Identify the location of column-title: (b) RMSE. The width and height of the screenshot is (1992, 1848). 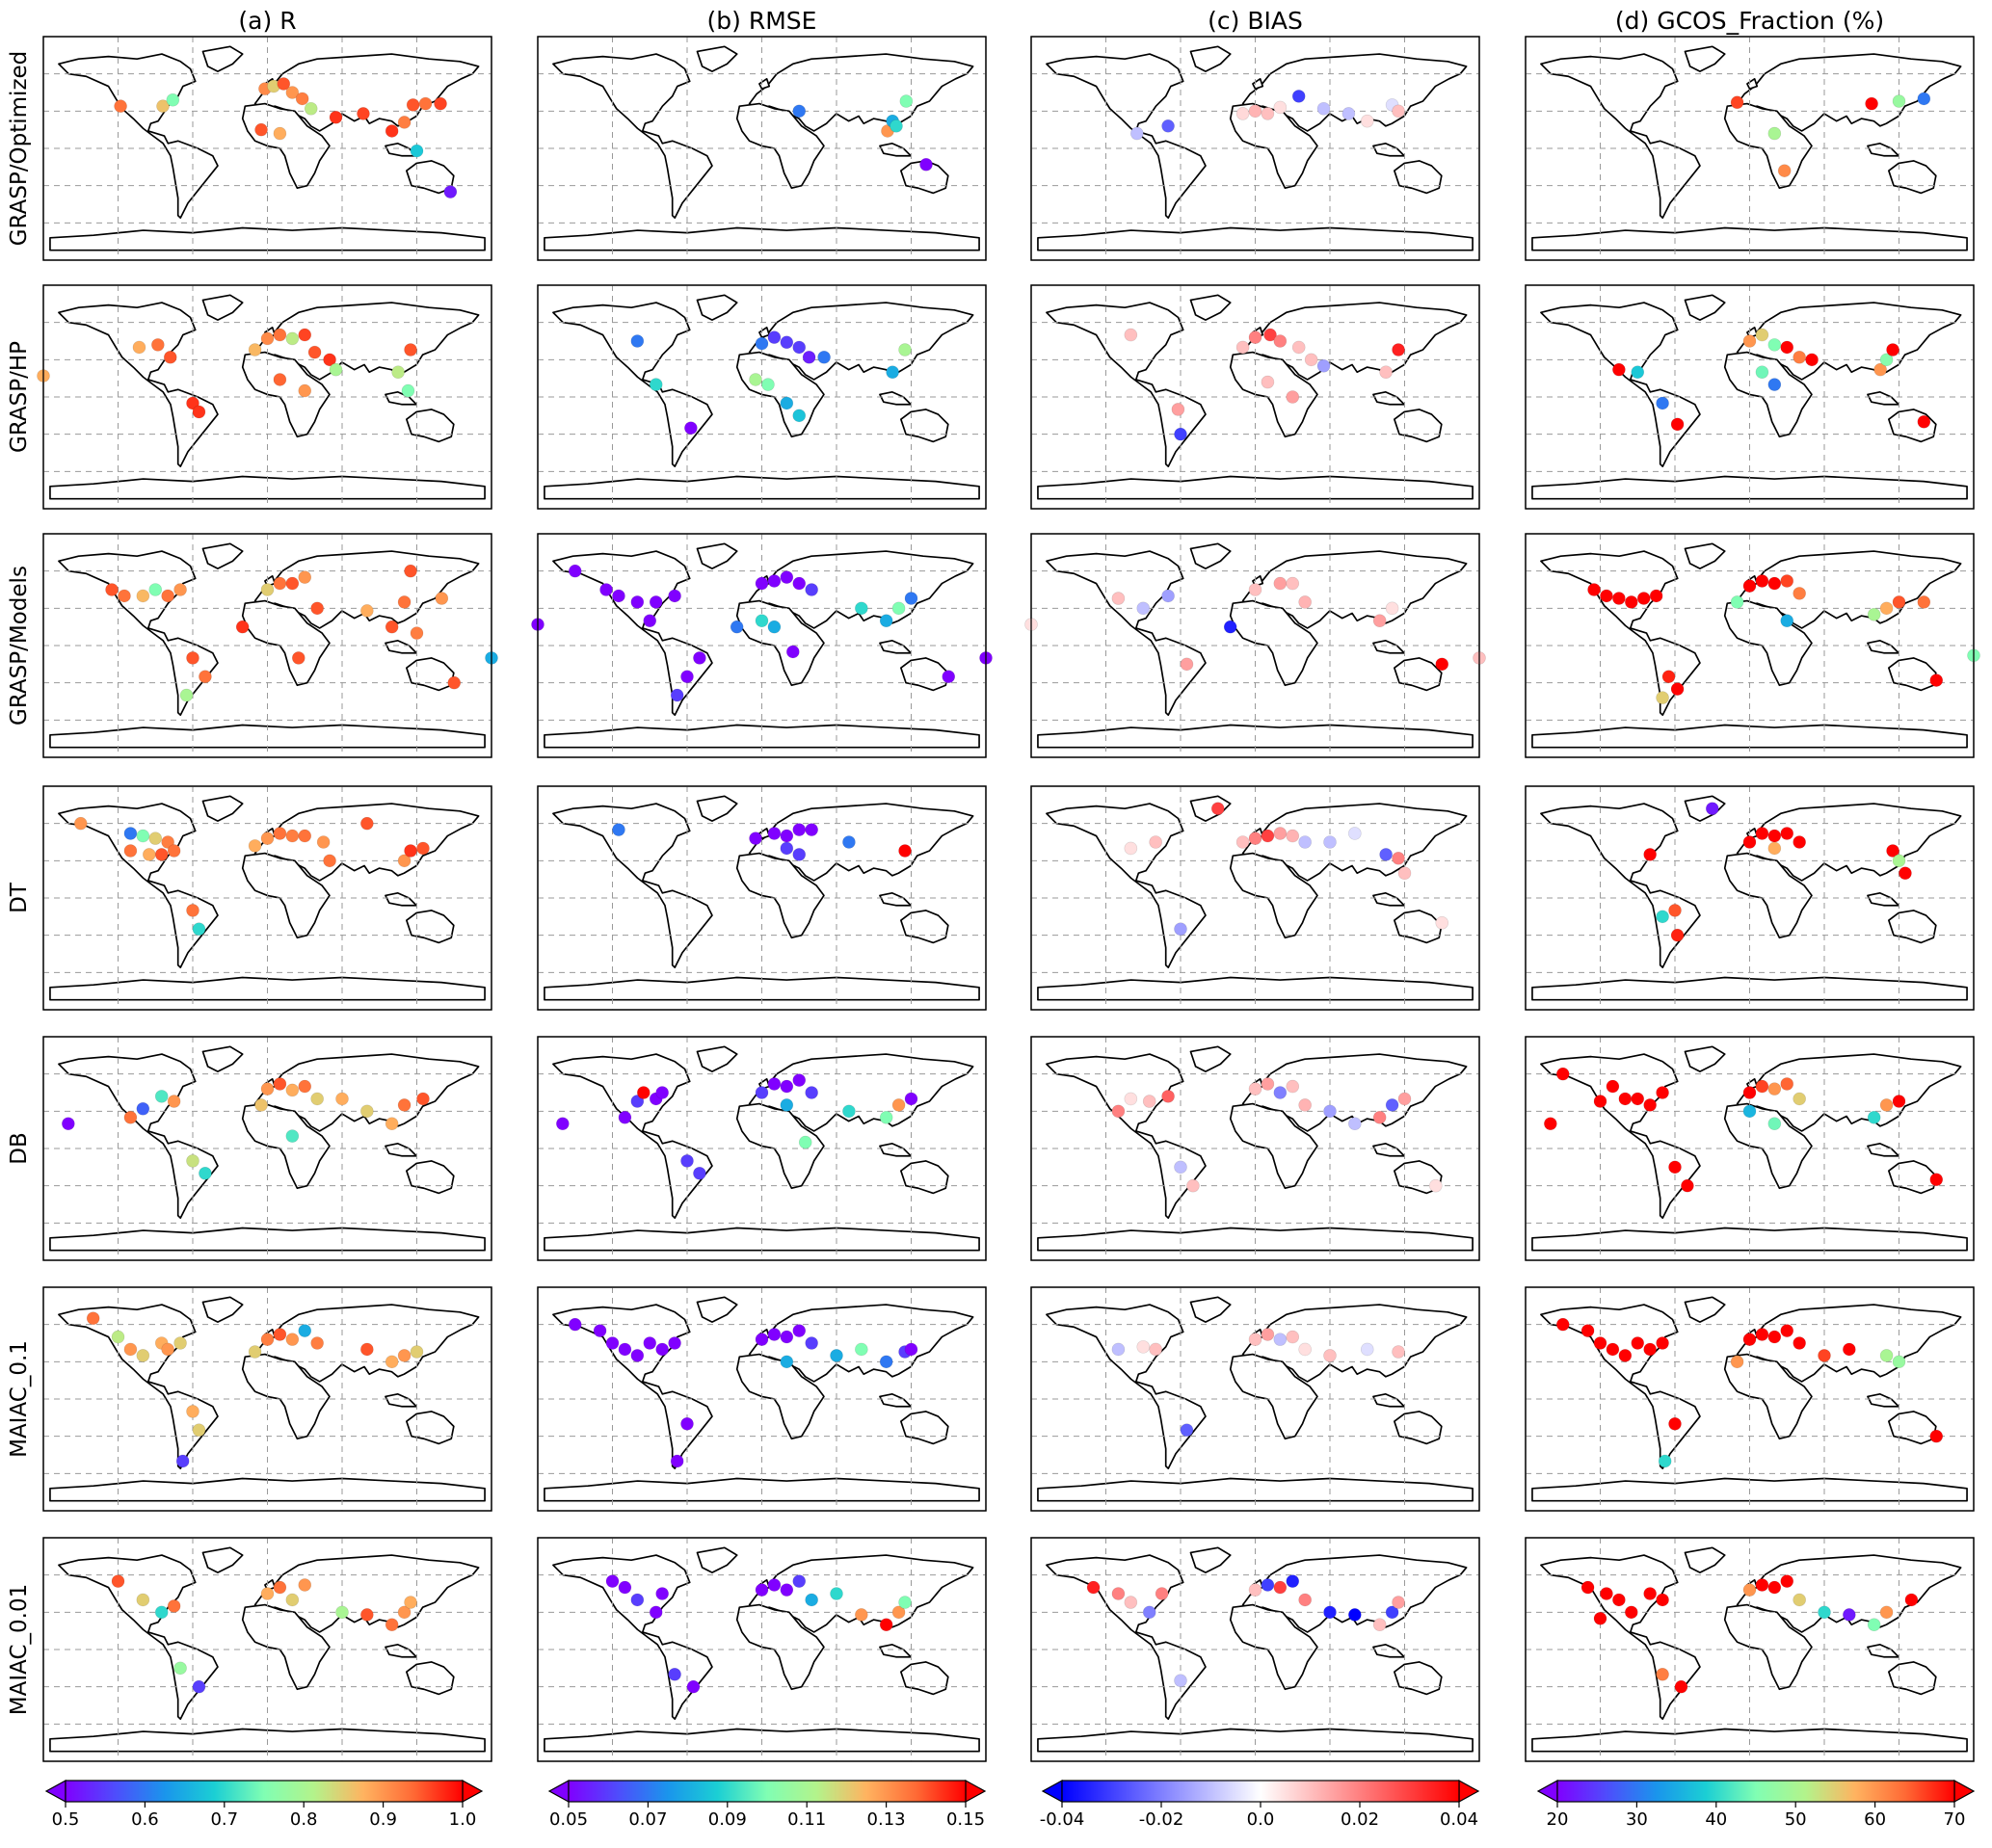
(762, 21).